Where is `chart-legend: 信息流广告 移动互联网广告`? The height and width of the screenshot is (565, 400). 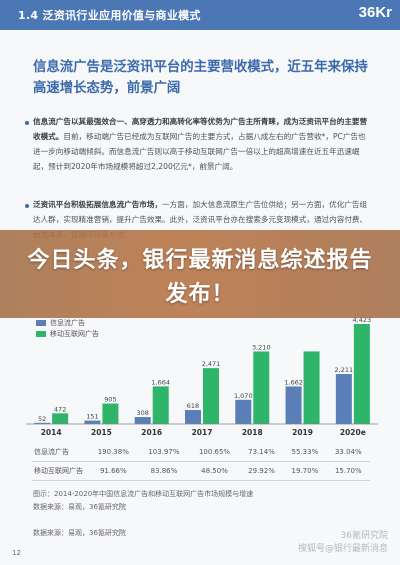 chart-legend: 信息流广告 移动互联网广告 is located at coordinates (67, 329).